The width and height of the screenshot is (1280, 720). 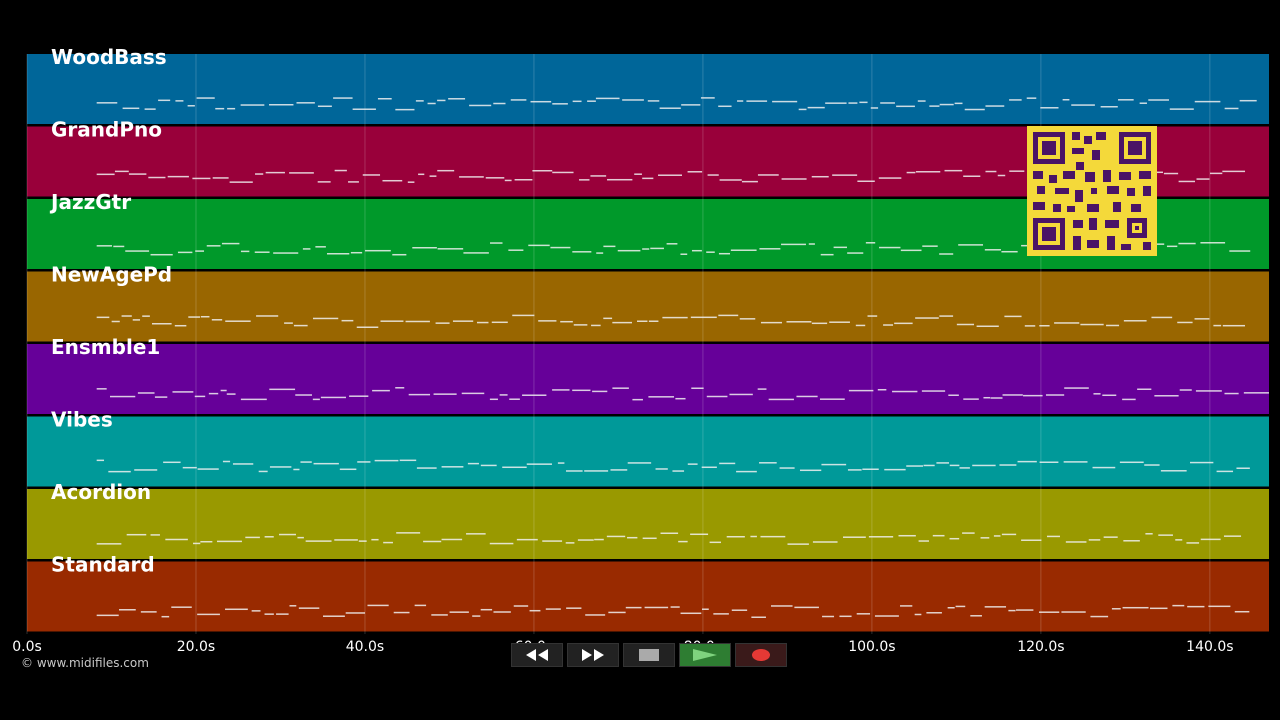 I want to click on track-lane-ensmble1, so click(x=648, y=379).